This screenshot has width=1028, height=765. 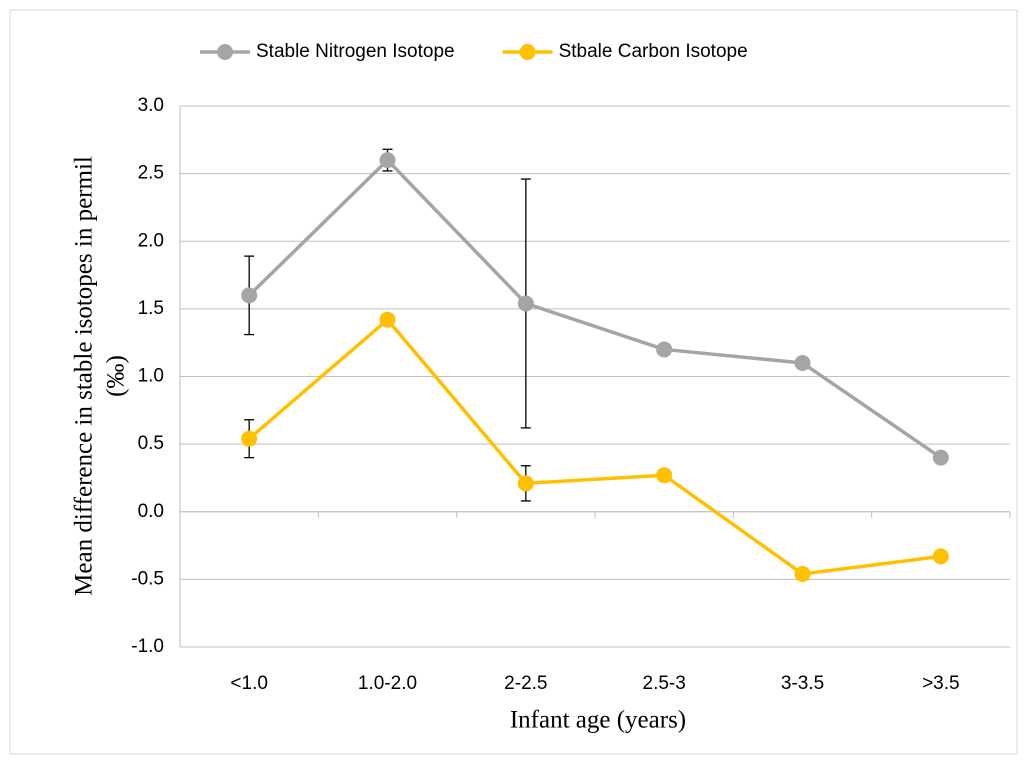 What do you see at coordinates (151, 173) in the screenshot?
I see `y-tick-label: 2.5` at bounding box center [151, 173].